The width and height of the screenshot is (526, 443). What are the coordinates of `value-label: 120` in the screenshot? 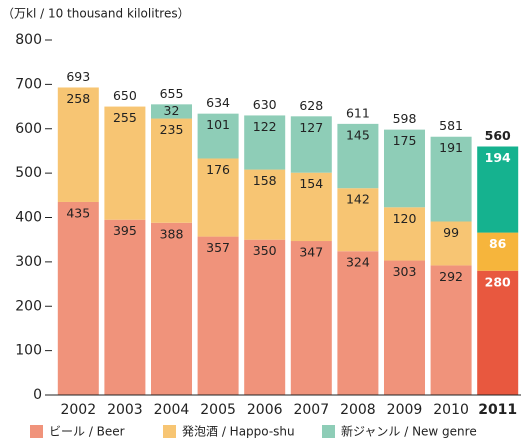 It's located at (405, 218).